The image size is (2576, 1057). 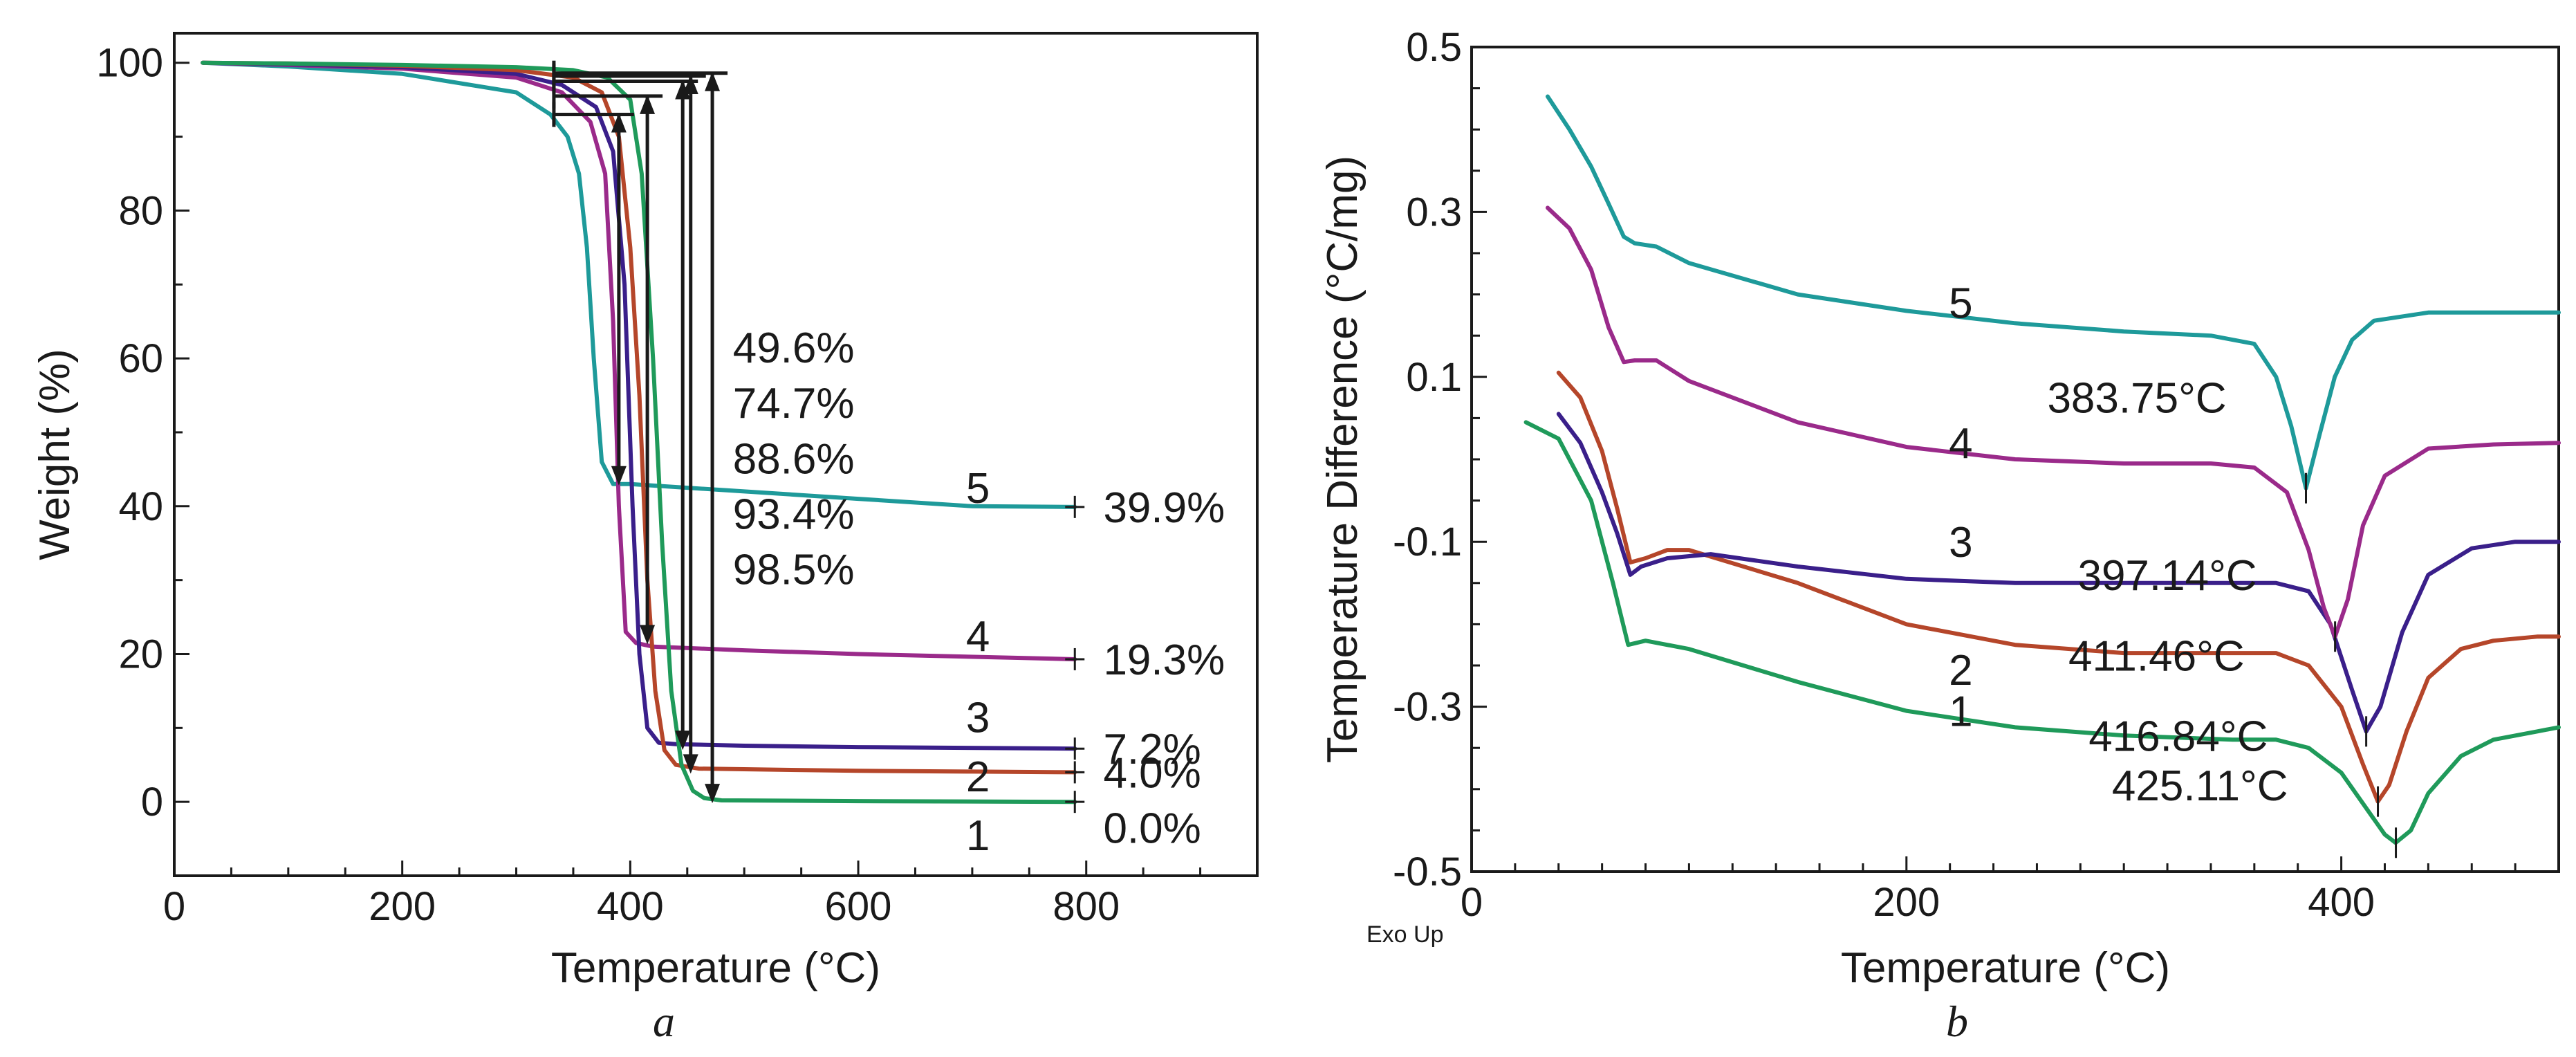 I want to click on panel-a-residue-label: 19.3%, so click(x=1164, y=660).